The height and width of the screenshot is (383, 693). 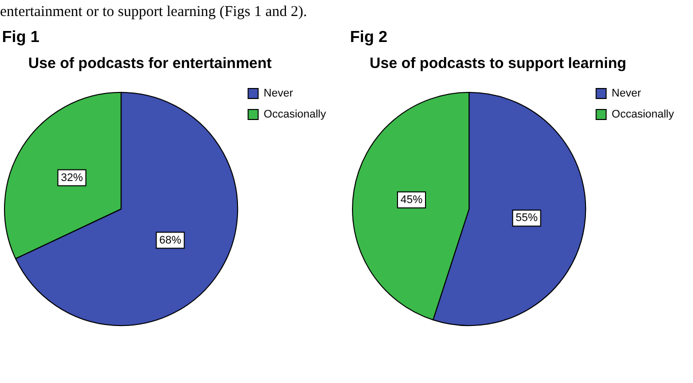 I want to click on data-label: 32%, so click(x=72, y=178).